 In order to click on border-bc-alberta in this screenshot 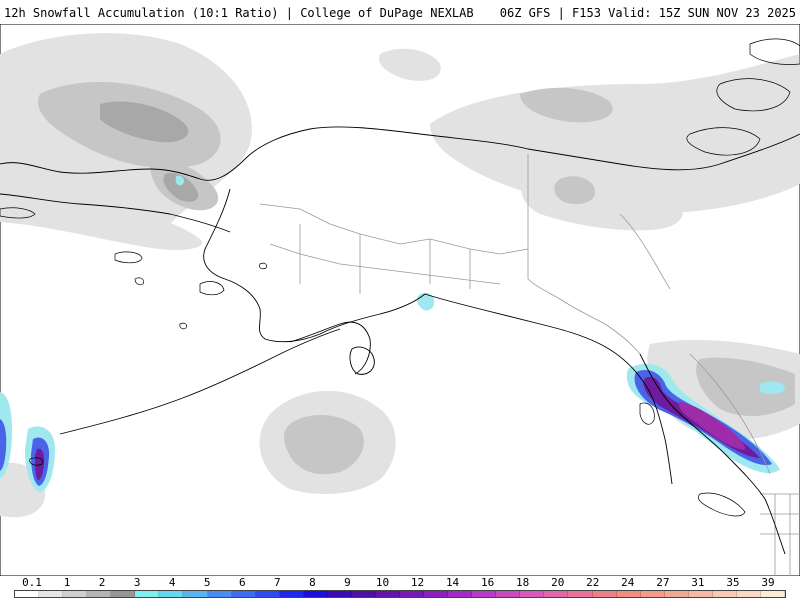, I will do `click(730, 414)`.